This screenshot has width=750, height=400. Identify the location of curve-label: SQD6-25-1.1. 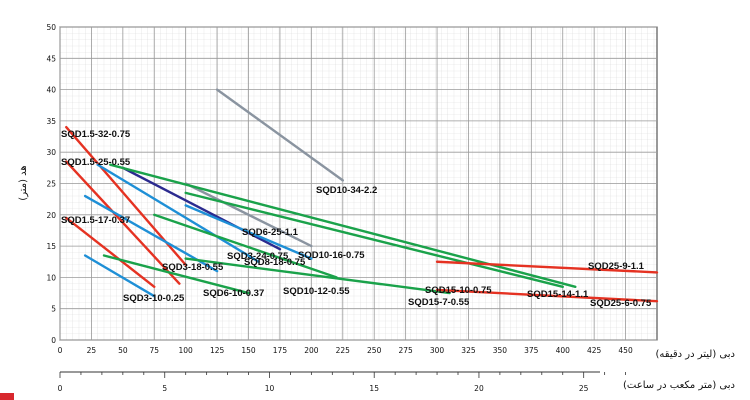
(270, 232).